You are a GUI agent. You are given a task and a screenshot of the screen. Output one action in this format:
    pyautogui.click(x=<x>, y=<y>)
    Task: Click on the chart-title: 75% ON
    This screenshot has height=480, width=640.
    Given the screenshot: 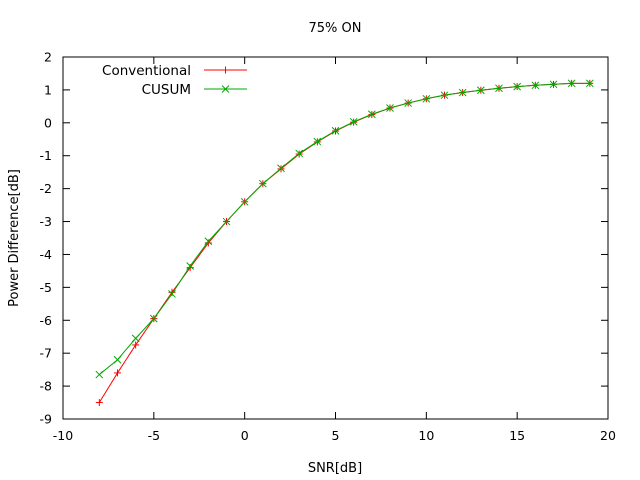 What is the action you would take?
    pyautogui.click(x=335, y=28)
    